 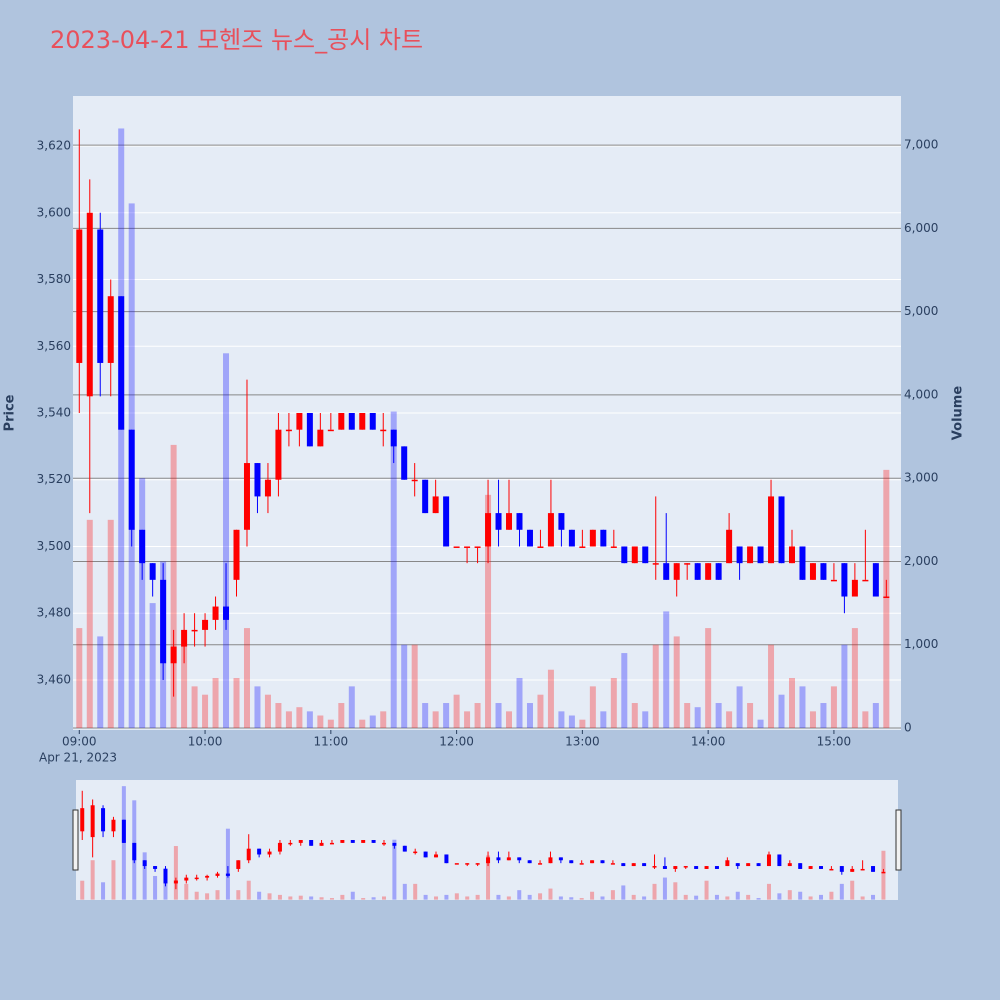 I want to click on x-date-label: Apr 21, 2023, so click(x=78, y=758).